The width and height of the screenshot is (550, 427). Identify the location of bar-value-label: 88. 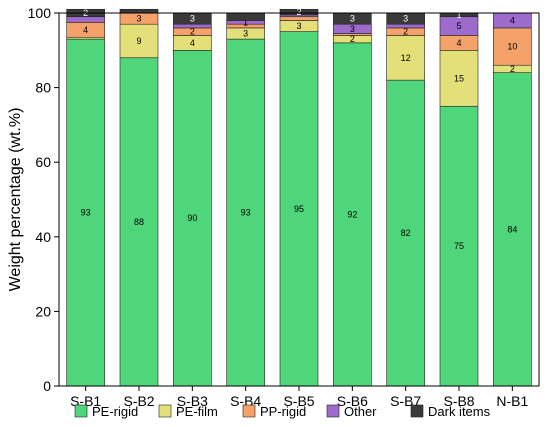
(139, 222).